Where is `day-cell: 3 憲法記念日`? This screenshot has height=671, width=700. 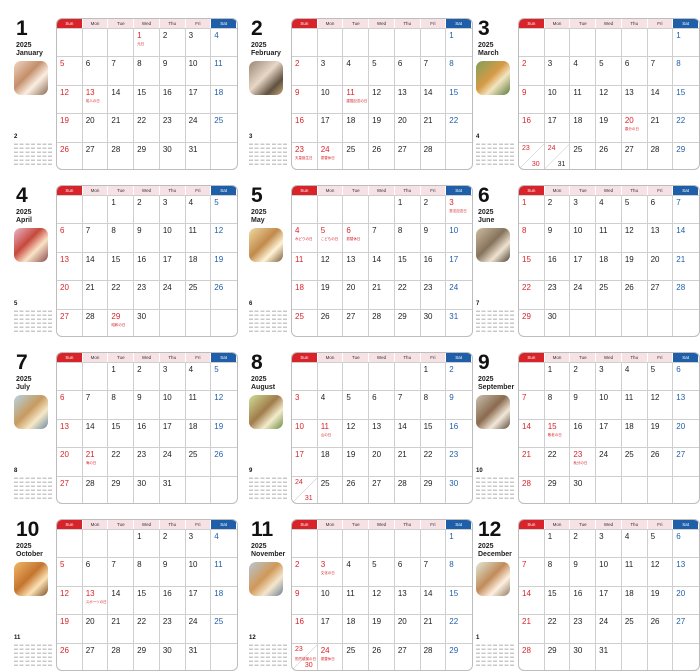 day-cell: 3 憲法記念日 is located at coordinates (459, 209).